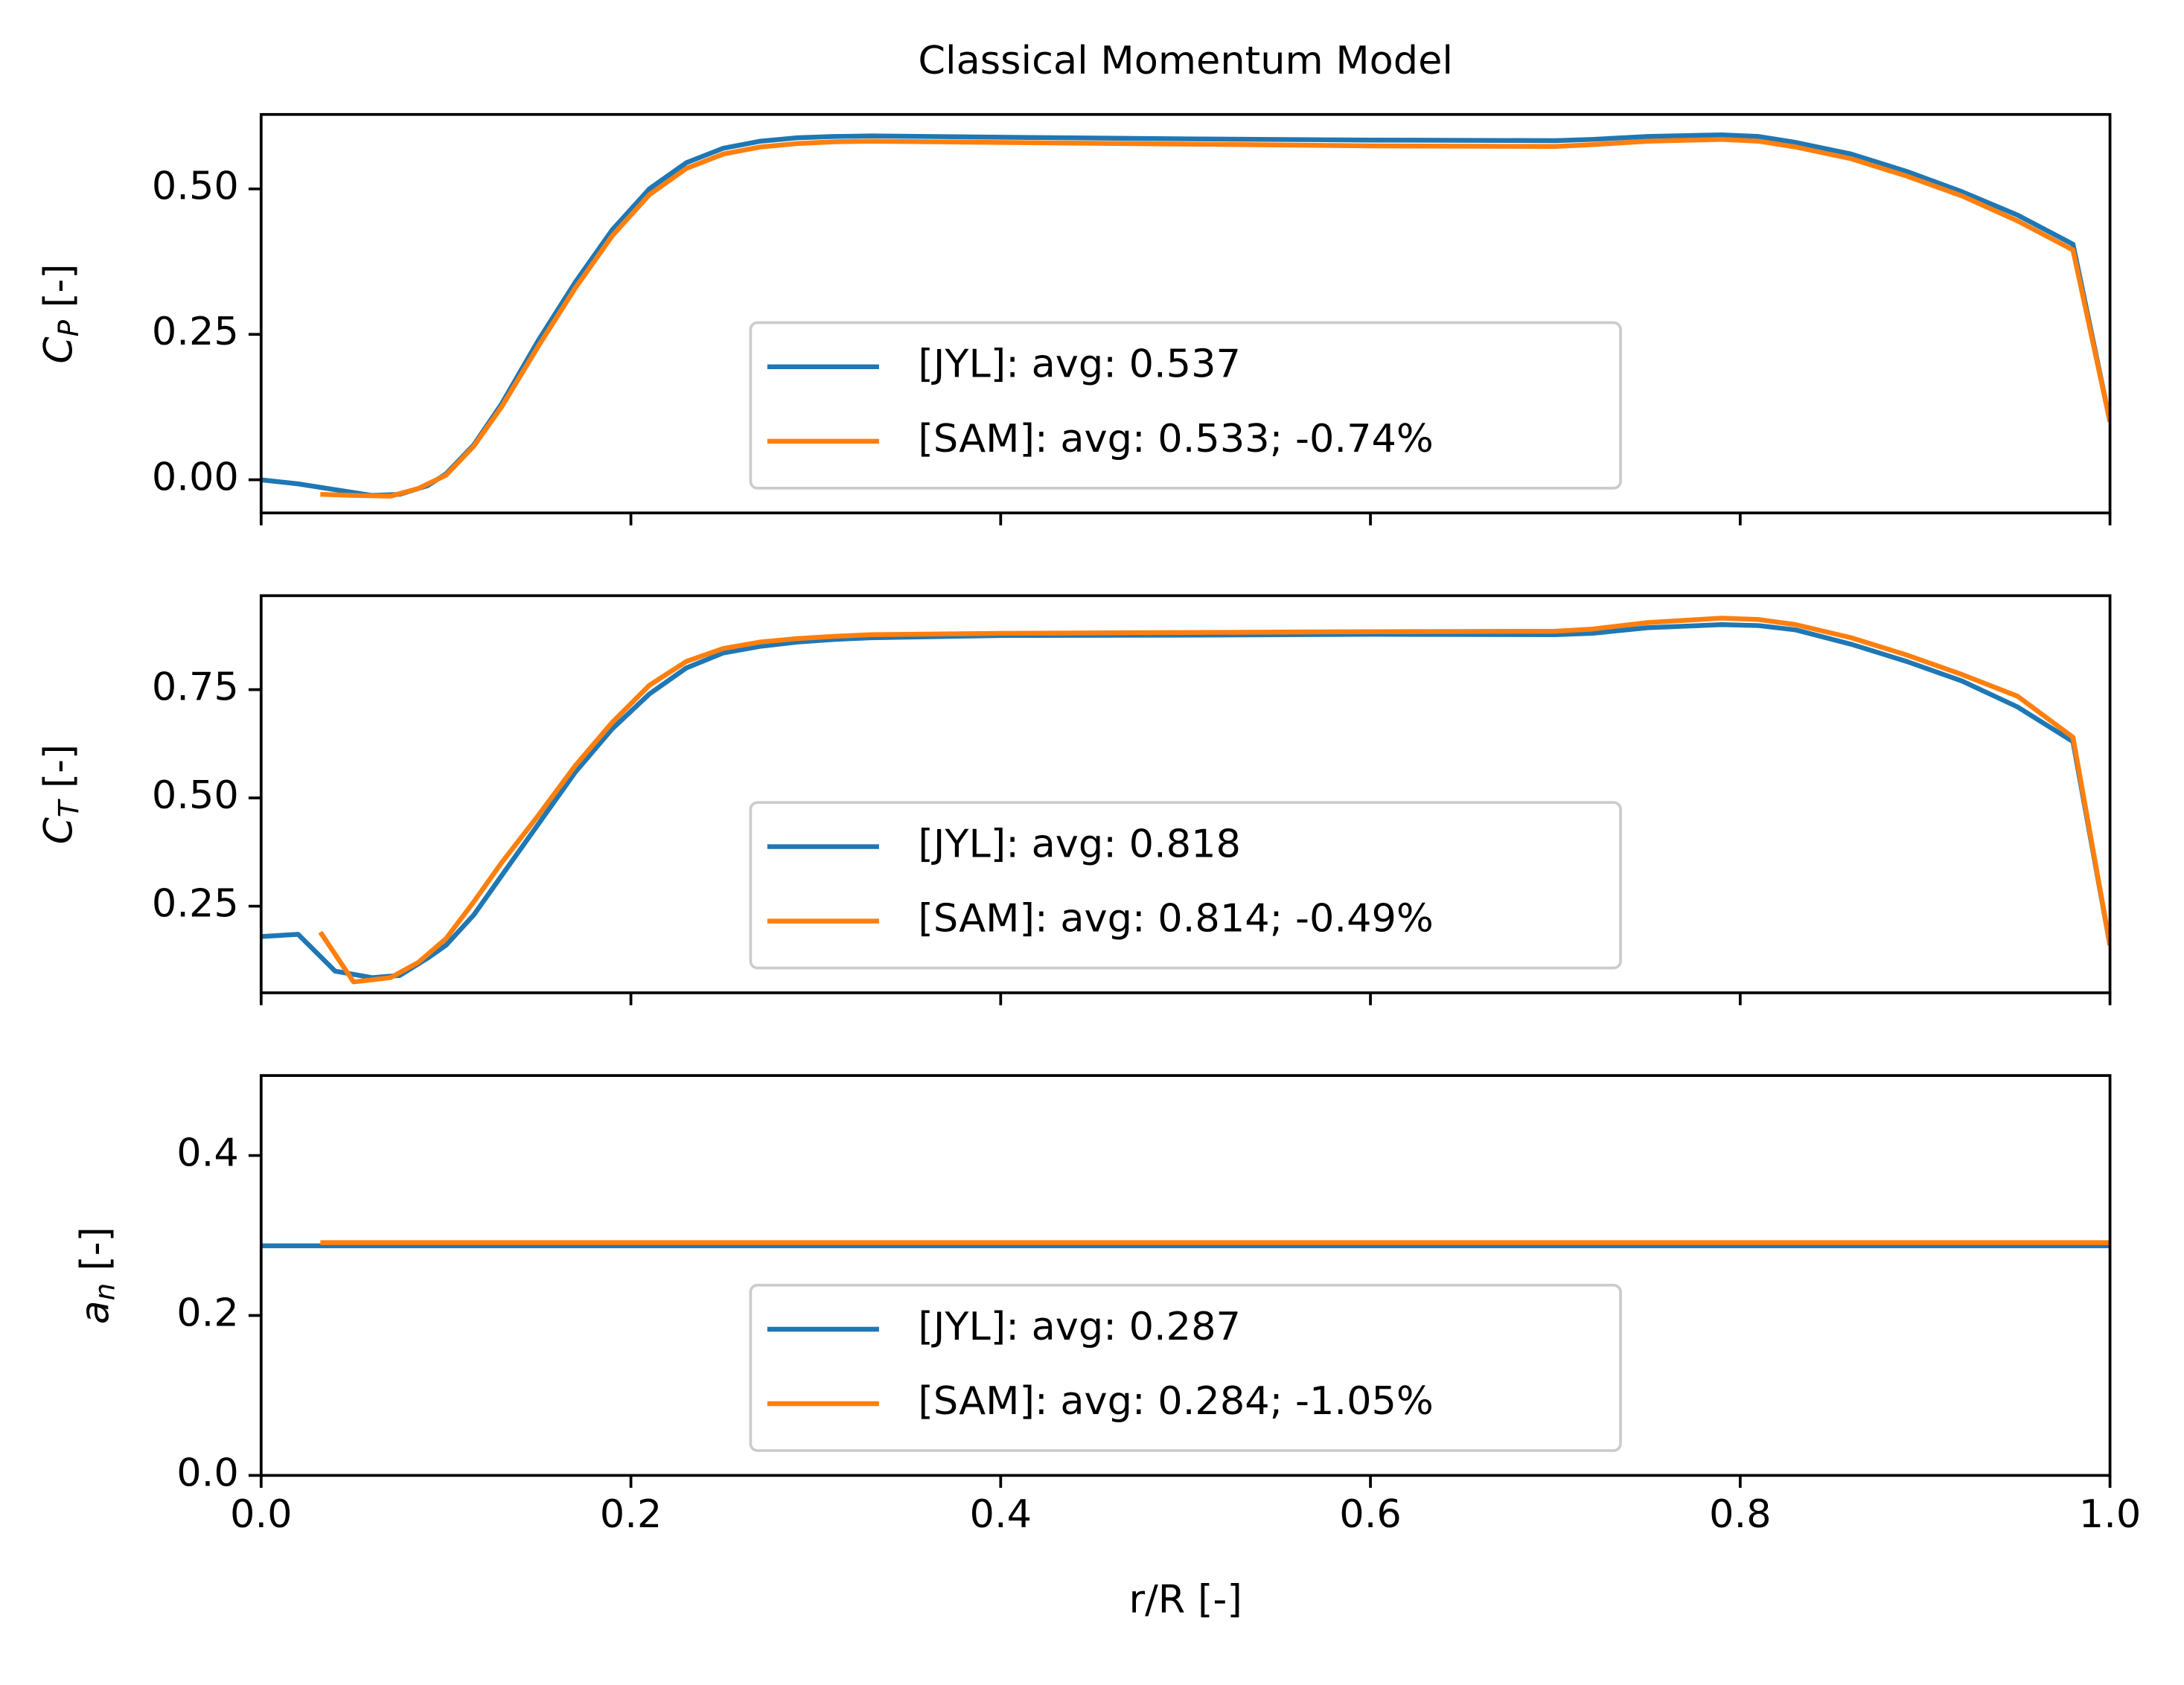 This screenshot has height=1685, width=2184. I want to click on x-tick-label: 0.4, so click(1001, 1514).